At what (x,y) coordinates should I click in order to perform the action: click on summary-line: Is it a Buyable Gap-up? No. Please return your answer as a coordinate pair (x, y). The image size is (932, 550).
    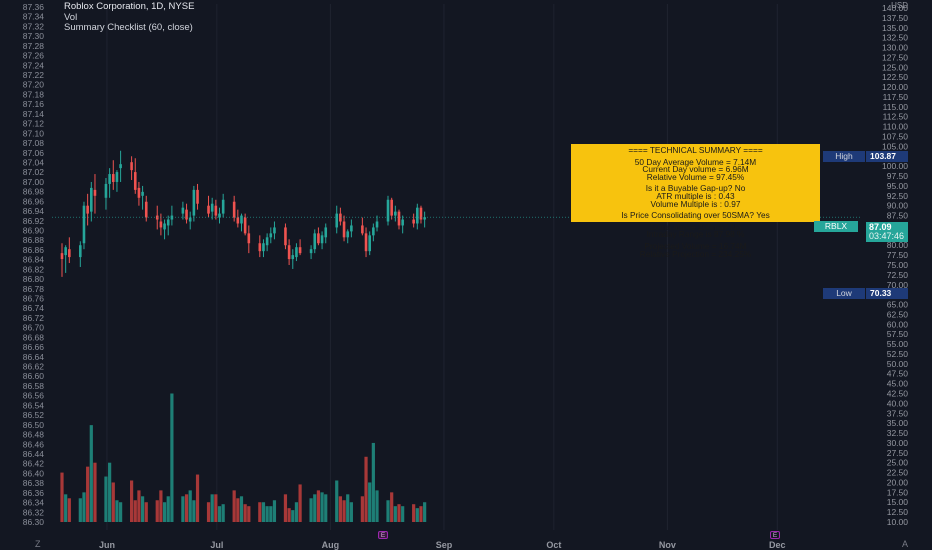
    Looking at the image, I should click on (695, 188).